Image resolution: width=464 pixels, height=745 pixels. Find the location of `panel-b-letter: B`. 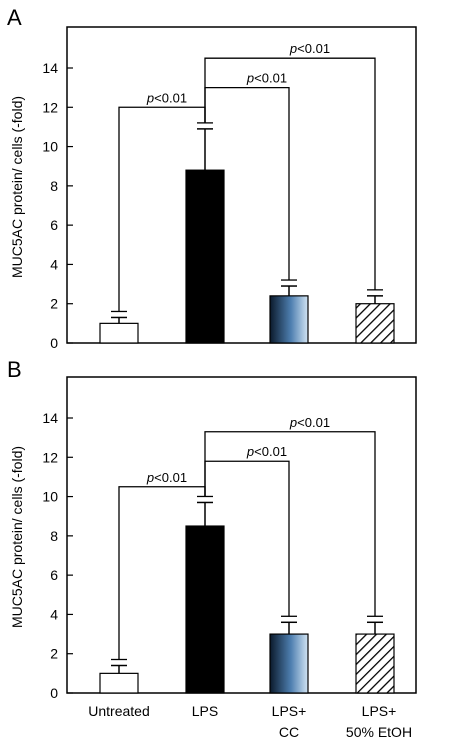

panel-b-letter: B is located at coordinates (14, 369).